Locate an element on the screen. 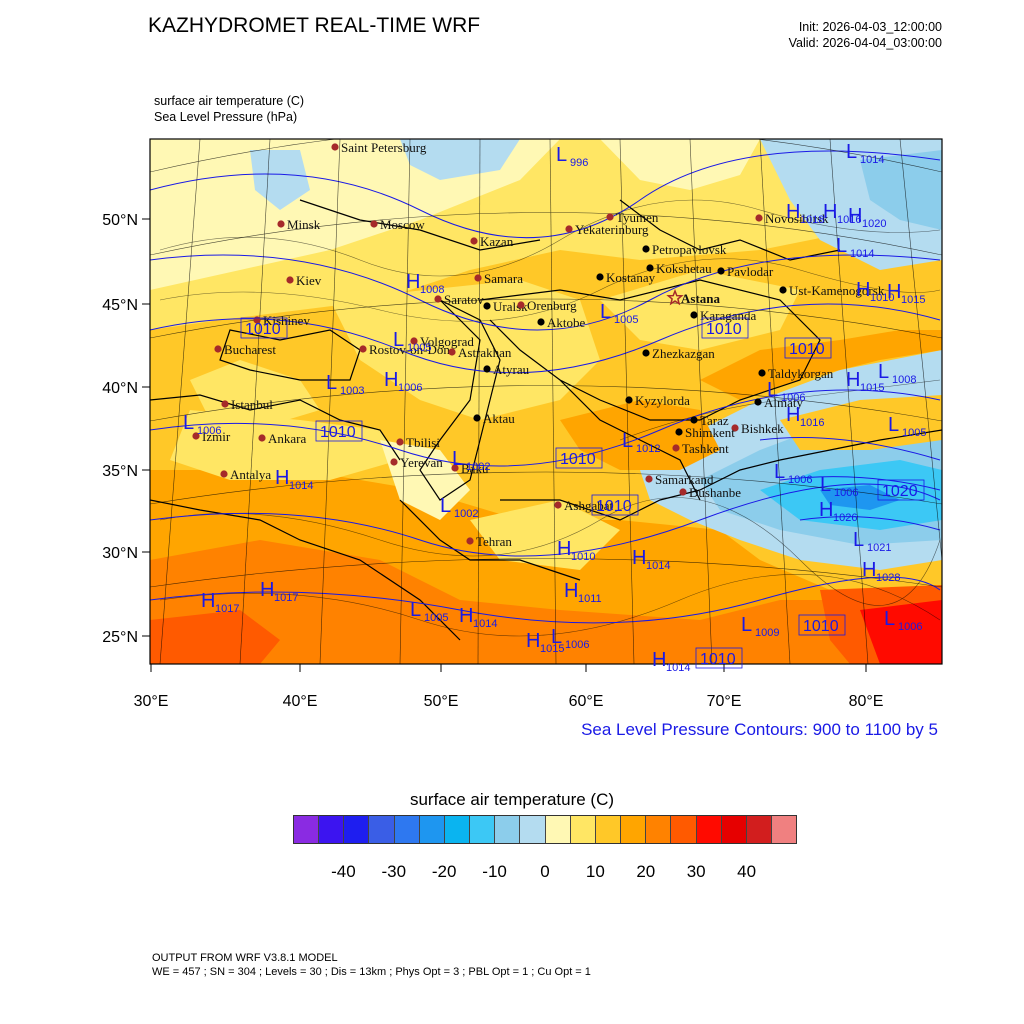 The height and width of the screenshot is (1024, 1024). pressure-label: H 1011 is located at coordinates (583, 592).